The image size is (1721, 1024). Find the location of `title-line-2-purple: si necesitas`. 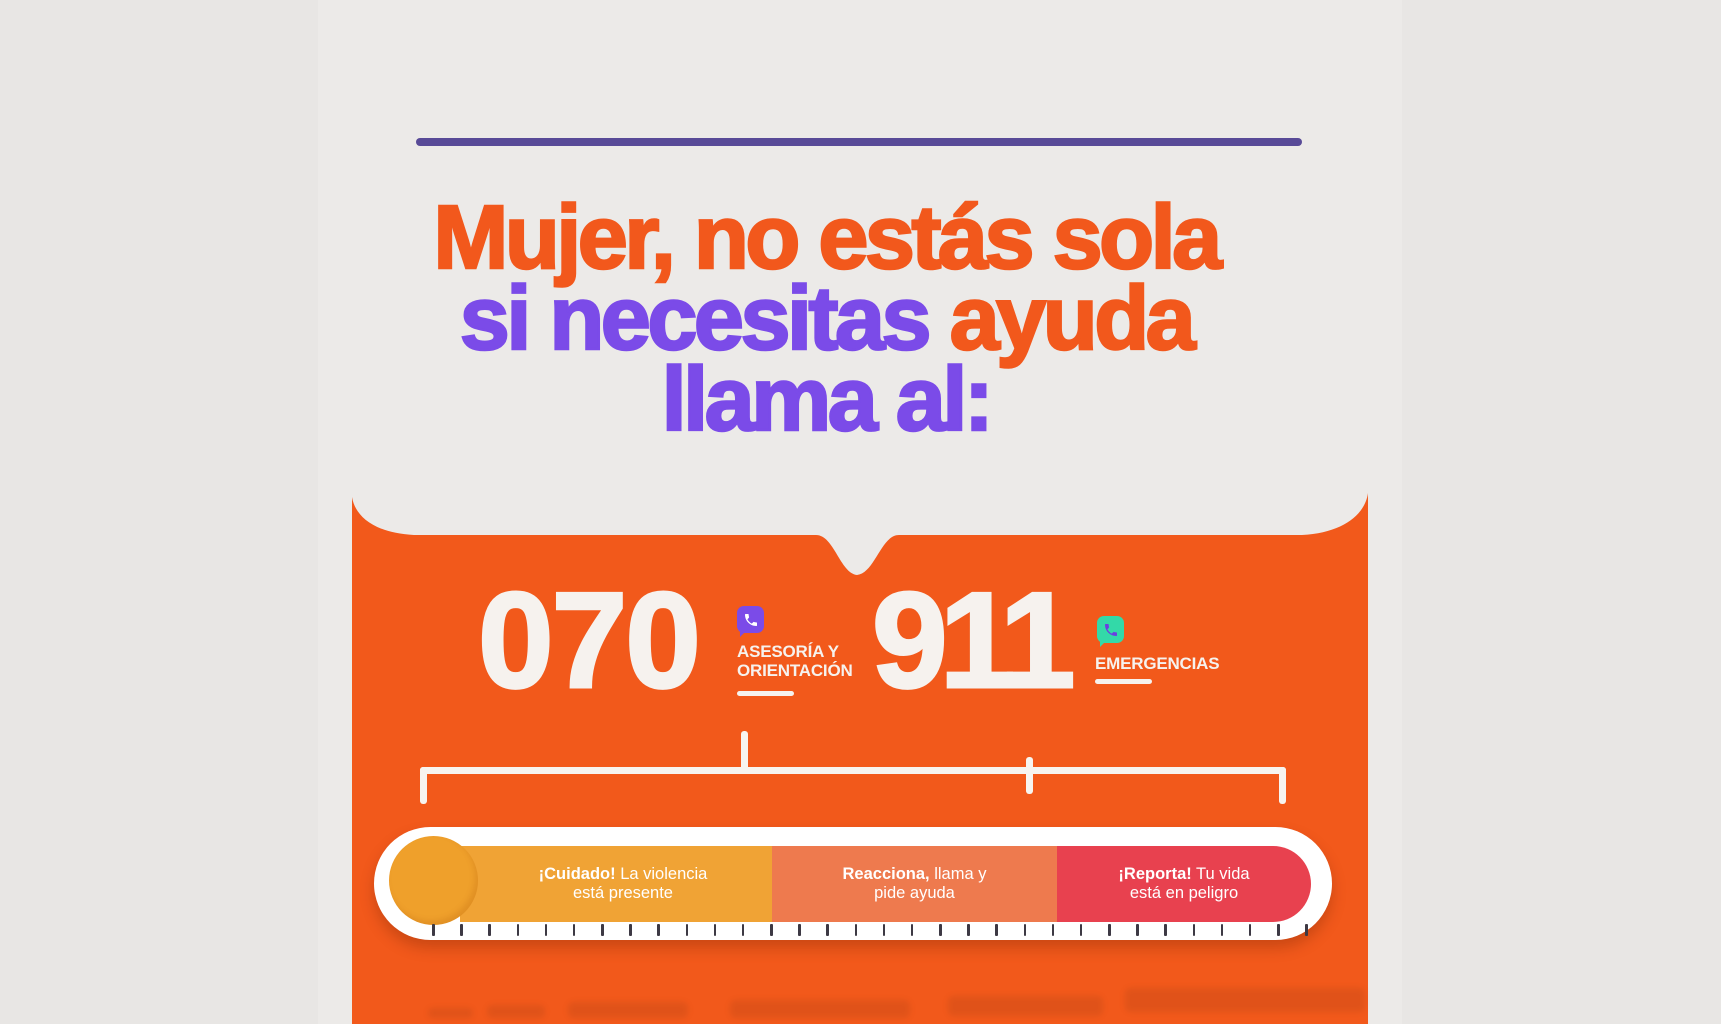

title-line-2-purple: si necesitas is located at coordinates (696, 319).